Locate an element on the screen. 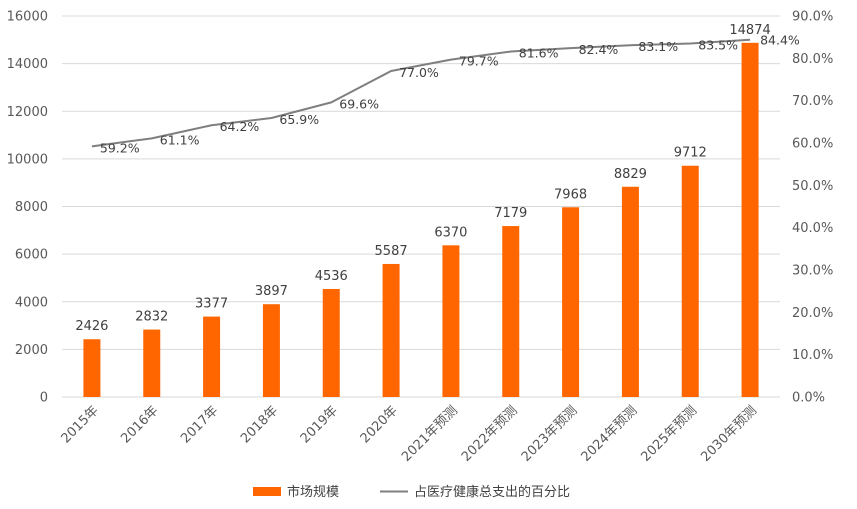  bar-value-label: 5587 is located at coordinates (391, 251).